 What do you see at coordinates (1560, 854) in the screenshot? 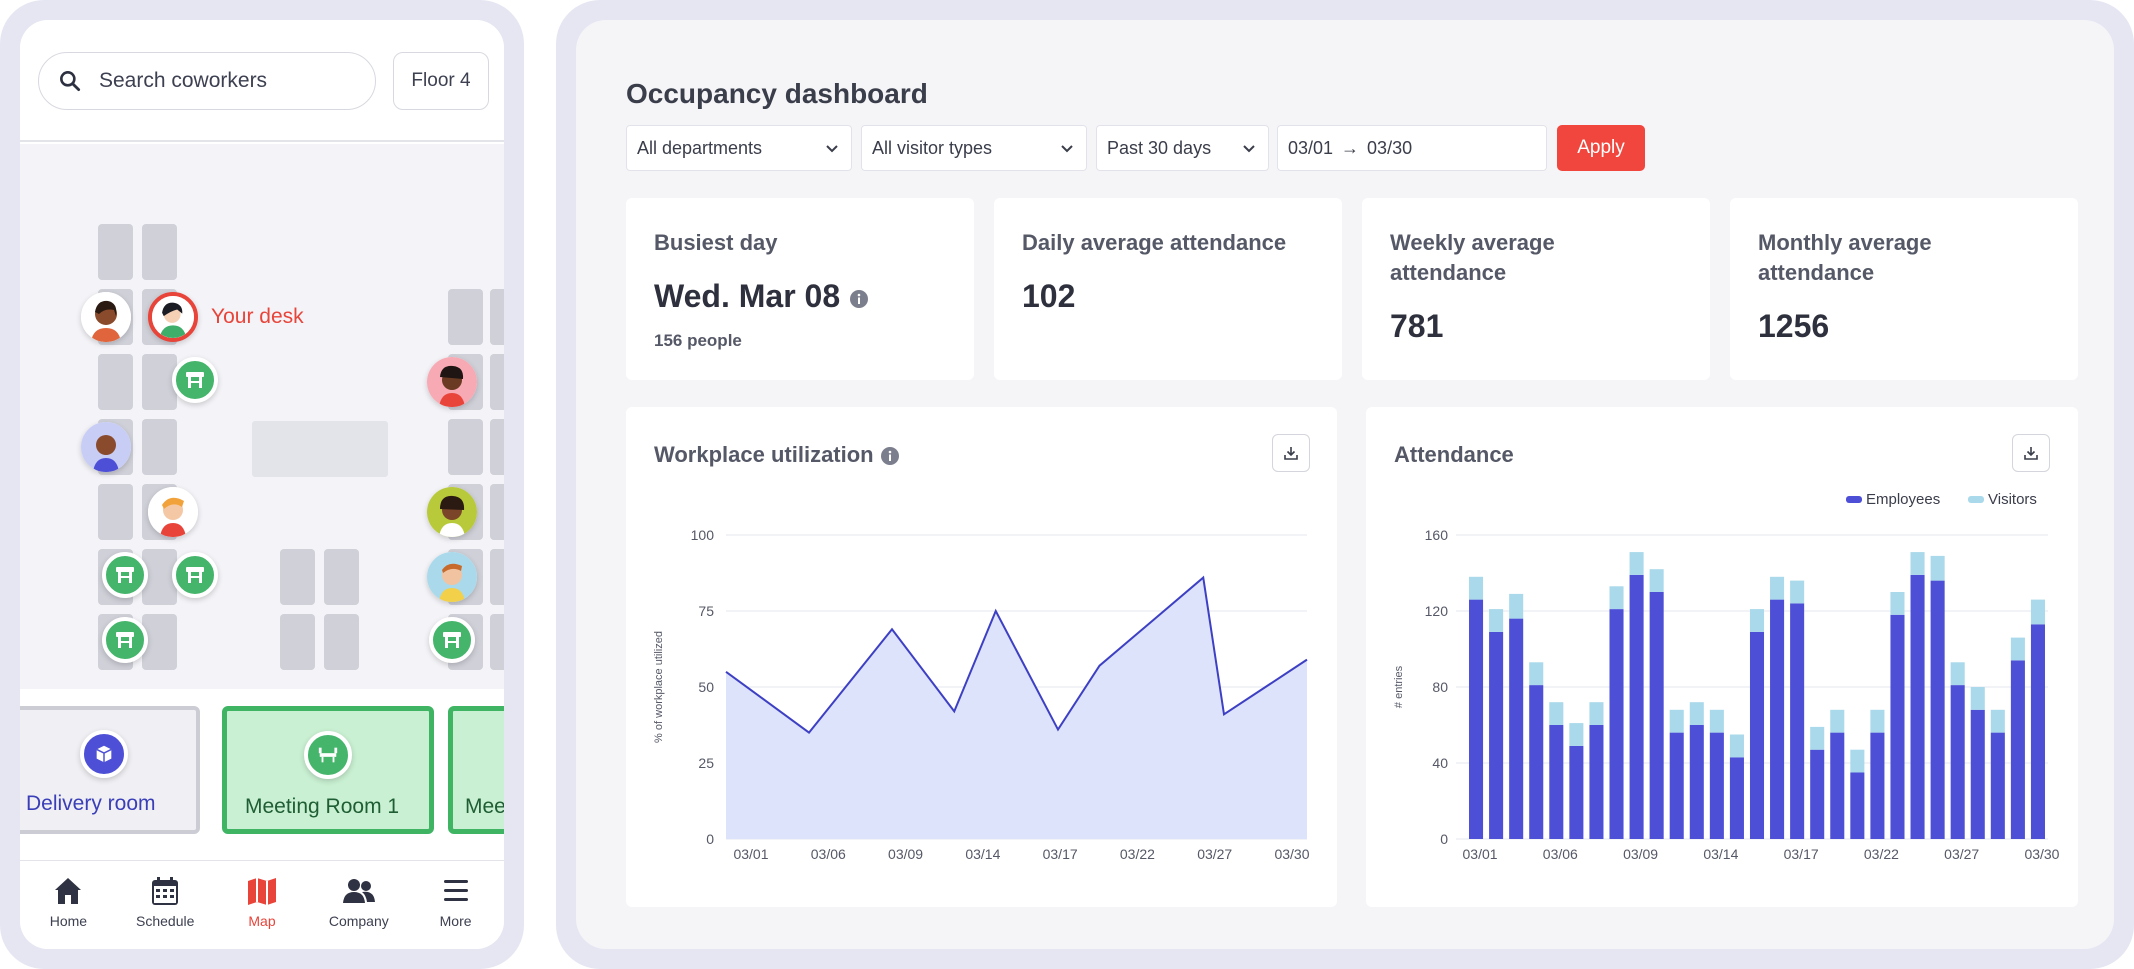
I see `x-tick-label: 03/06` at bounding box center [1560, 854].